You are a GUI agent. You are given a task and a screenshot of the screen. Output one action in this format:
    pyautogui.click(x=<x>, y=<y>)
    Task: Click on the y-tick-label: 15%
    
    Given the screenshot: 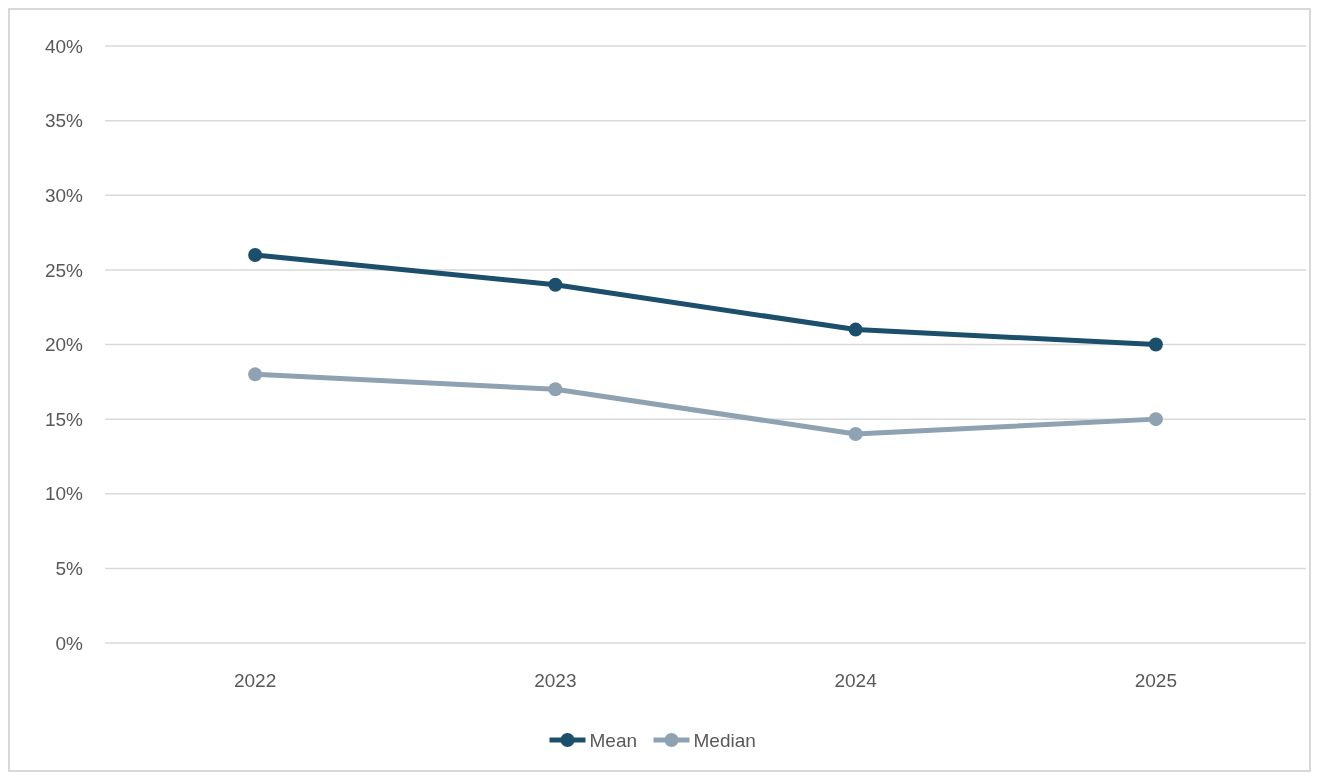 What is the action you would take?
    pyautogui.click(x=64, y=419)
    